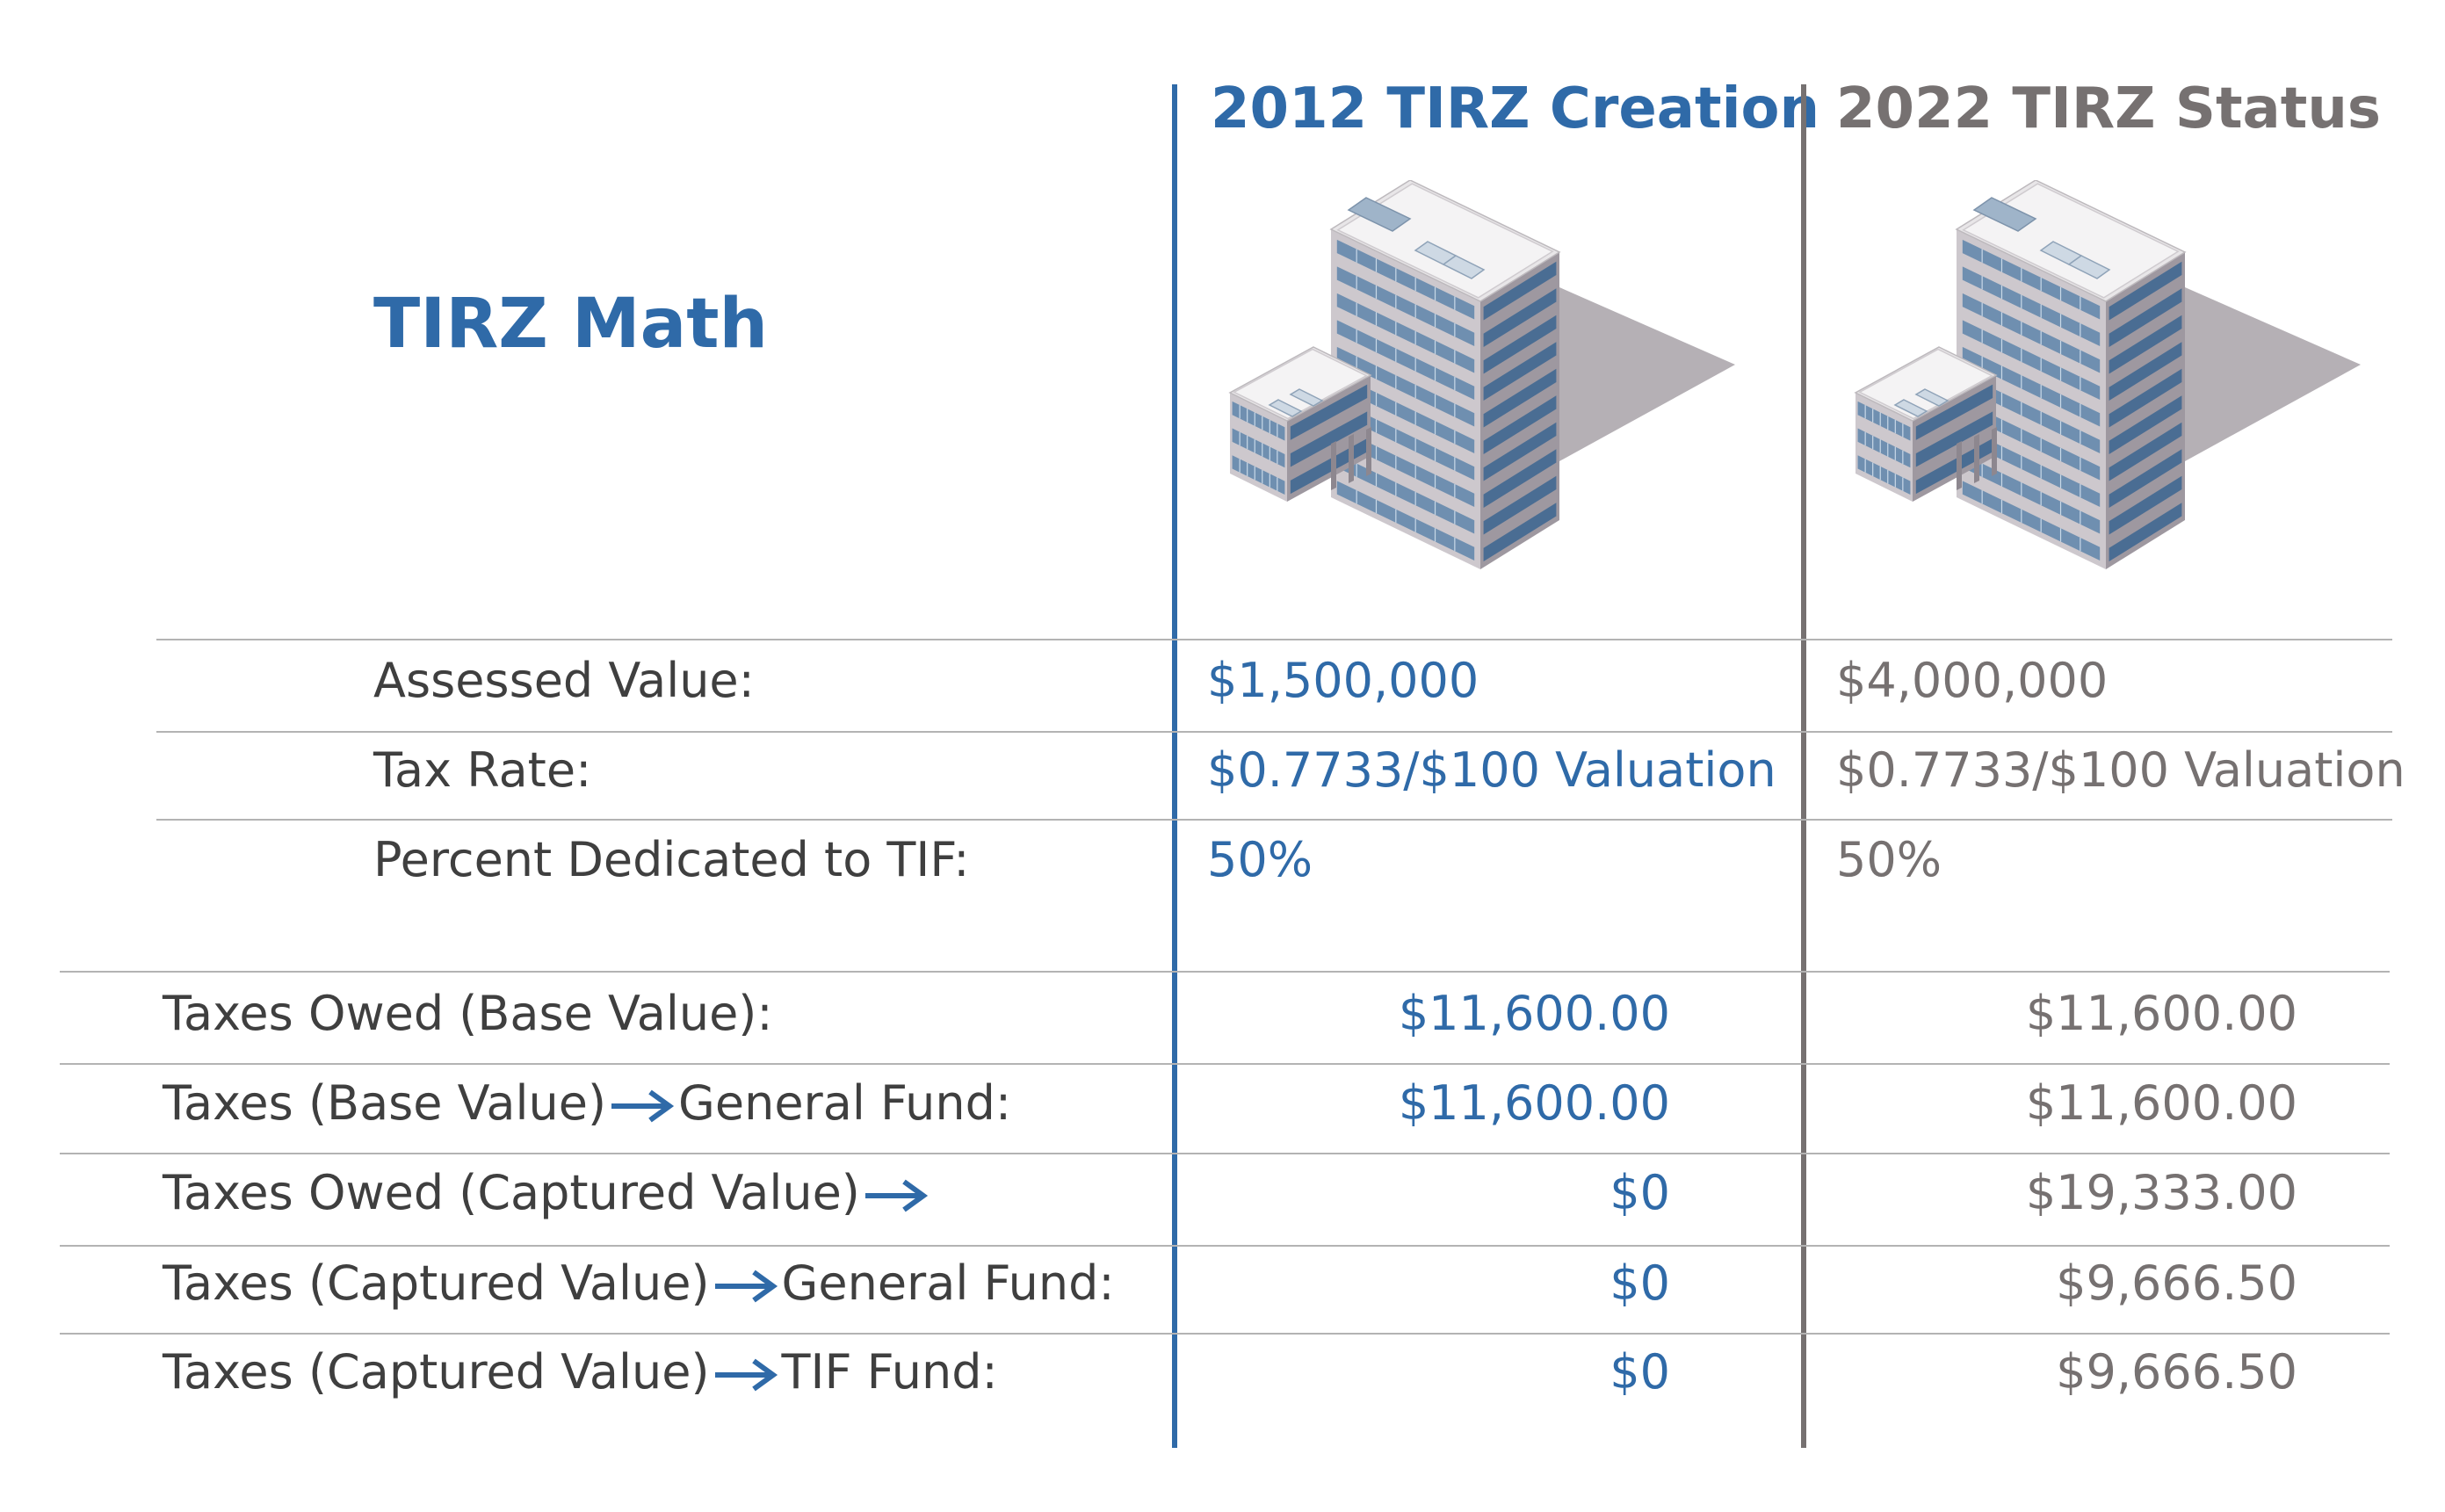  I want to click on row-label-taxes-owed-base: Taxes Owed (Base Value):, so click(468, 1014).